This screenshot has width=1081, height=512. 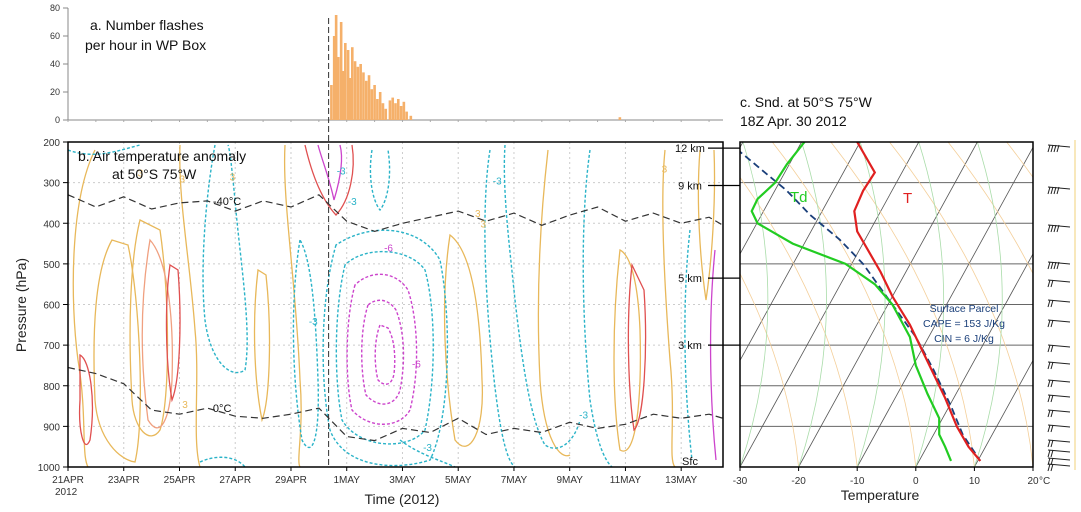 What do you see at coordinates (793, 121) in the screenshot?
I see `panel-c-title-line2: 18Z Apr. 30 2012` at bounding box center [793, 121].